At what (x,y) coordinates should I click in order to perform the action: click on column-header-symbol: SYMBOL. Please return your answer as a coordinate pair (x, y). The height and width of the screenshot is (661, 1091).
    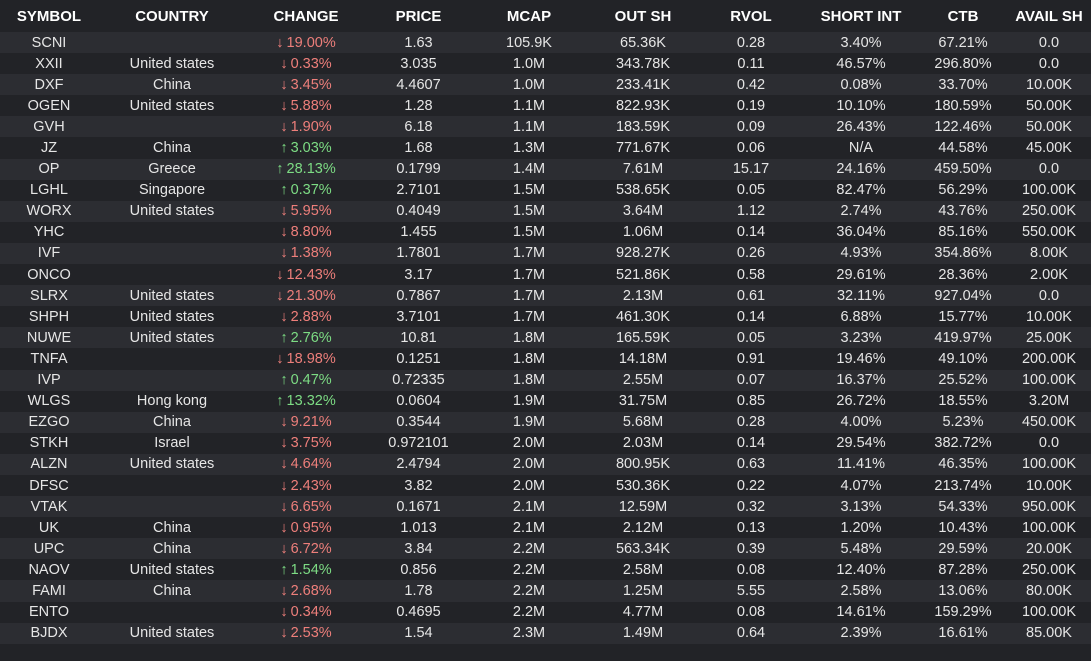
    Looking at the image, I should click on (49, 16).